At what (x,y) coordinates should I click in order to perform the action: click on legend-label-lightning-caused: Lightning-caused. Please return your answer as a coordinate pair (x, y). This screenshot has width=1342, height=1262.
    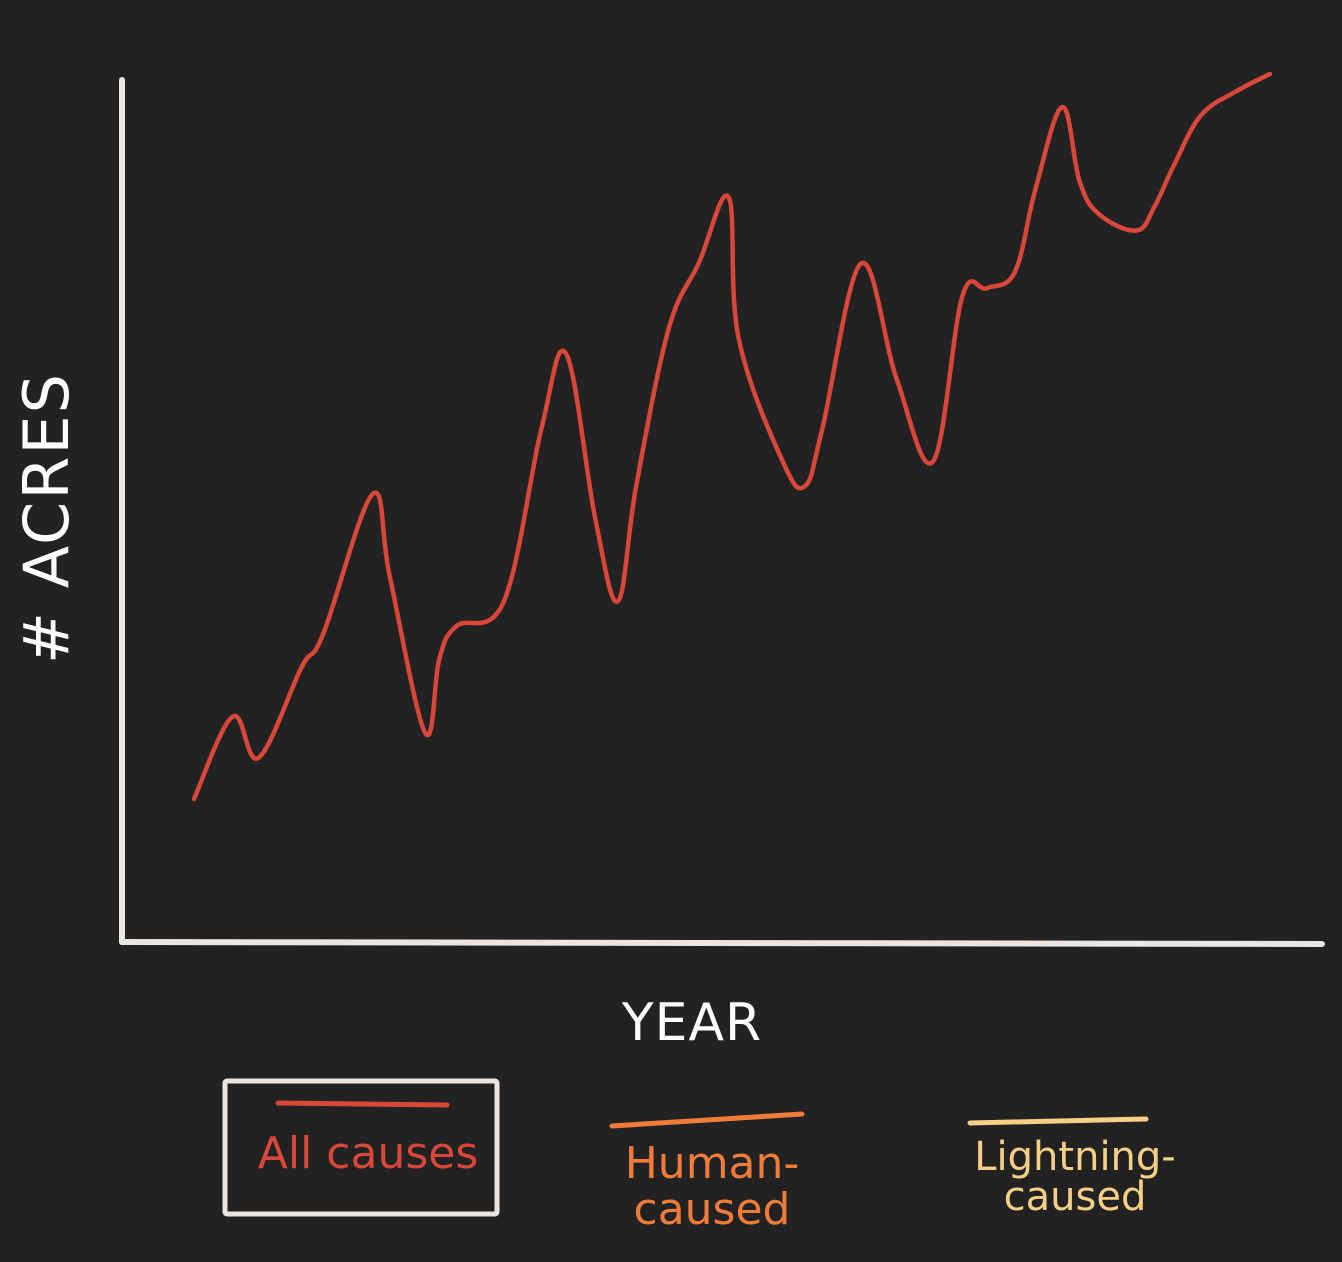
    Looking at the image, I should click on (1074, 1177).